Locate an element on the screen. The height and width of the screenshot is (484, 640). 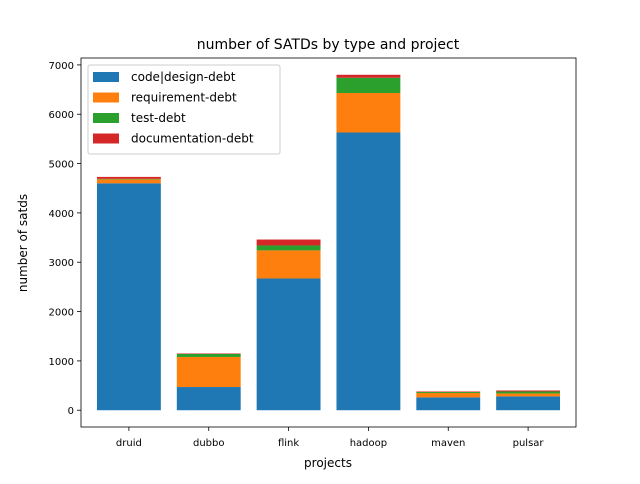
bar-test-debt-pulsar is located at coordinates (528, 392).